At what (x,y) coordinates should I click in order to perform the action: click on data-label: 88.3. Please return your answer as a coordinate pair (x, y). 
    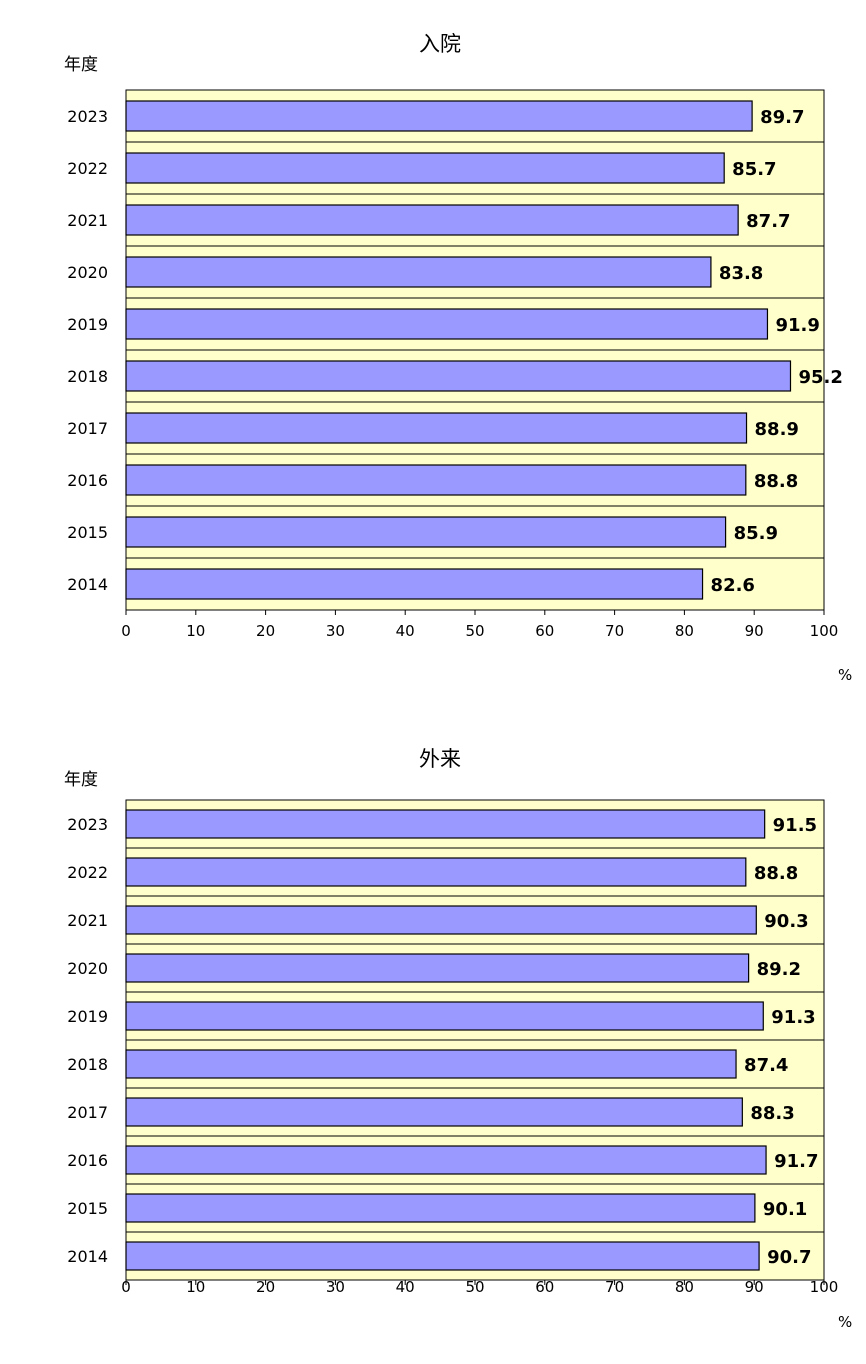
    Looking at the image, I should click on (772, 1113).